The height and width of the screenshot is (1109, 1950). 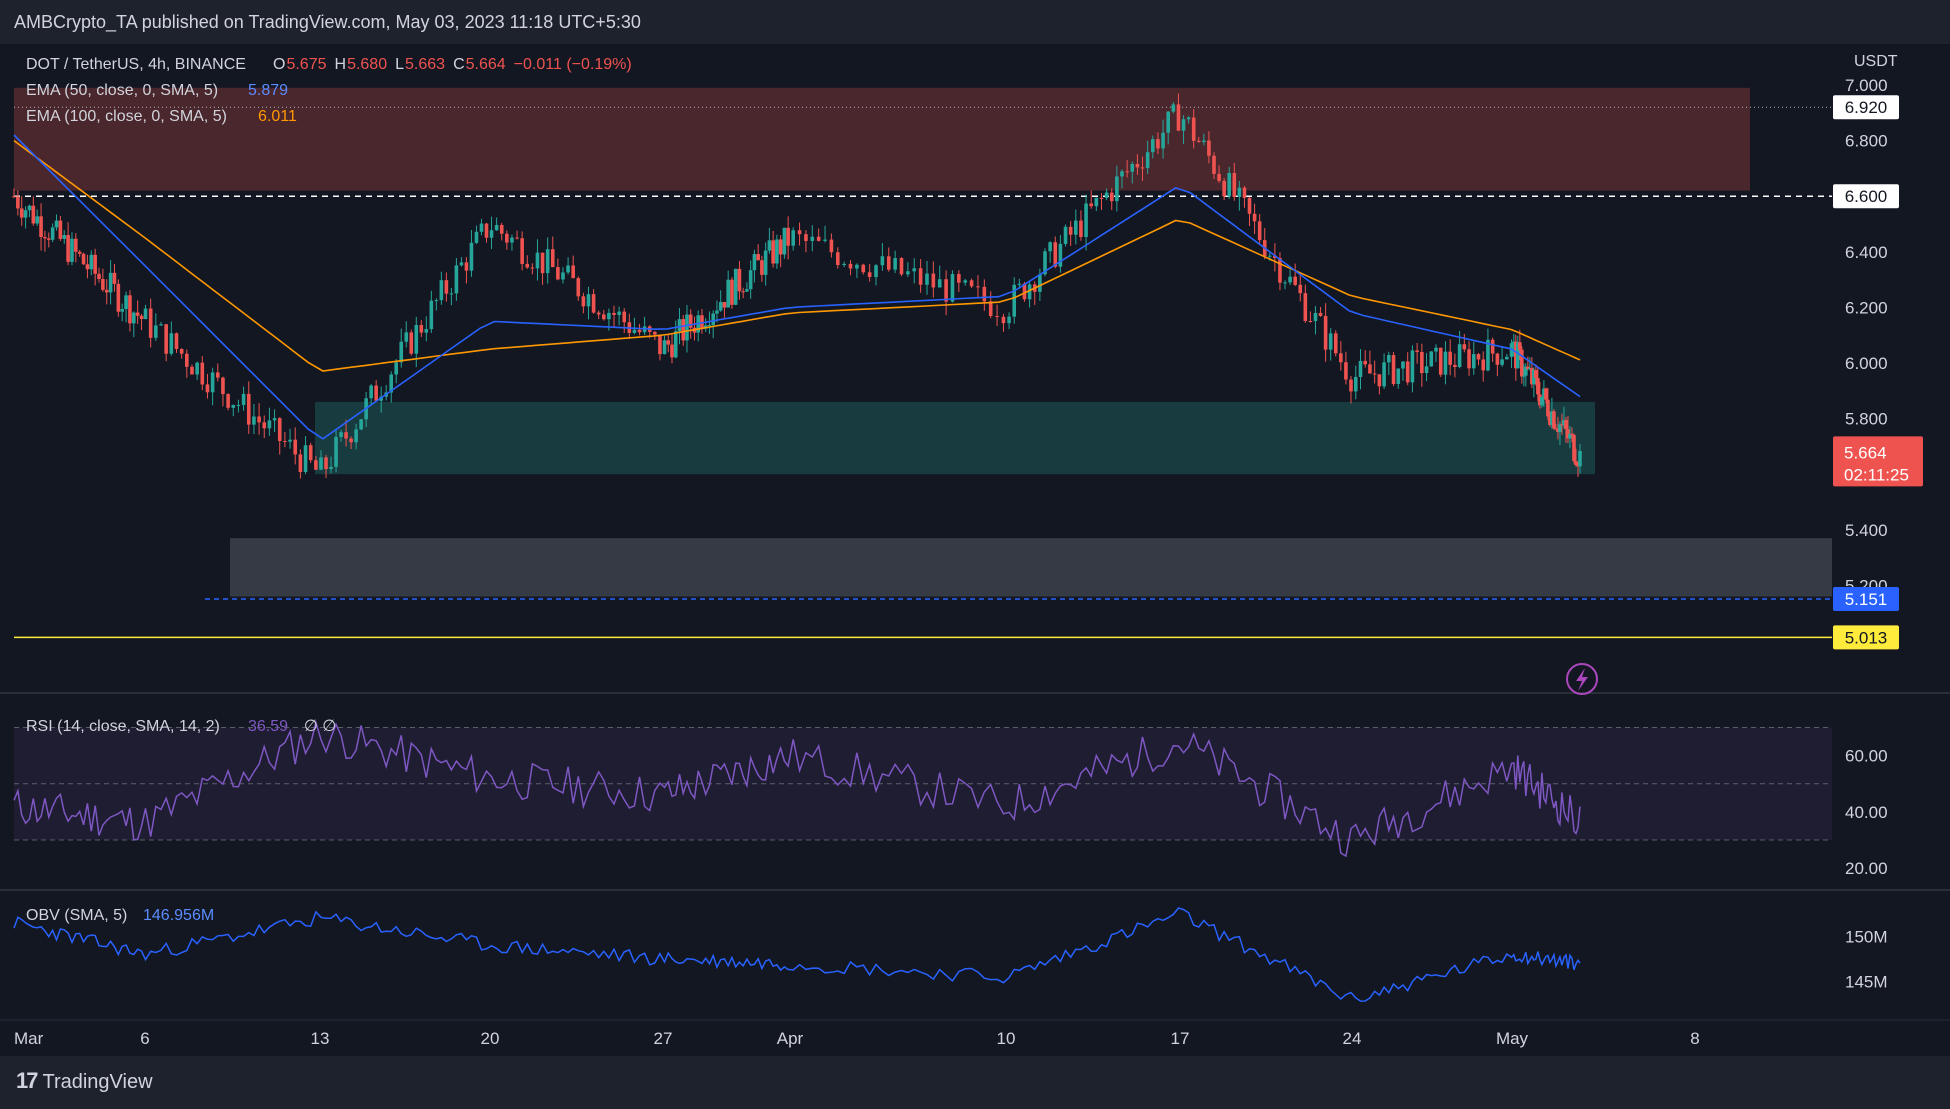 What do you see at coordinates (1866, 196) in the screenshot?
I see `price-label: 6.600` at bounding box center [1866, 196].